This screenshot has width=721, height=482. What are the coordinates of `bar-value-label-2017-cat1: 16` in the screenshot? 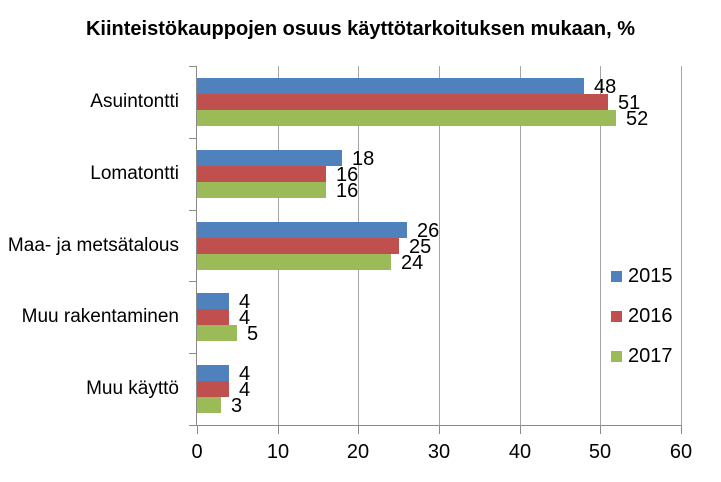 It's located at (347, 191).